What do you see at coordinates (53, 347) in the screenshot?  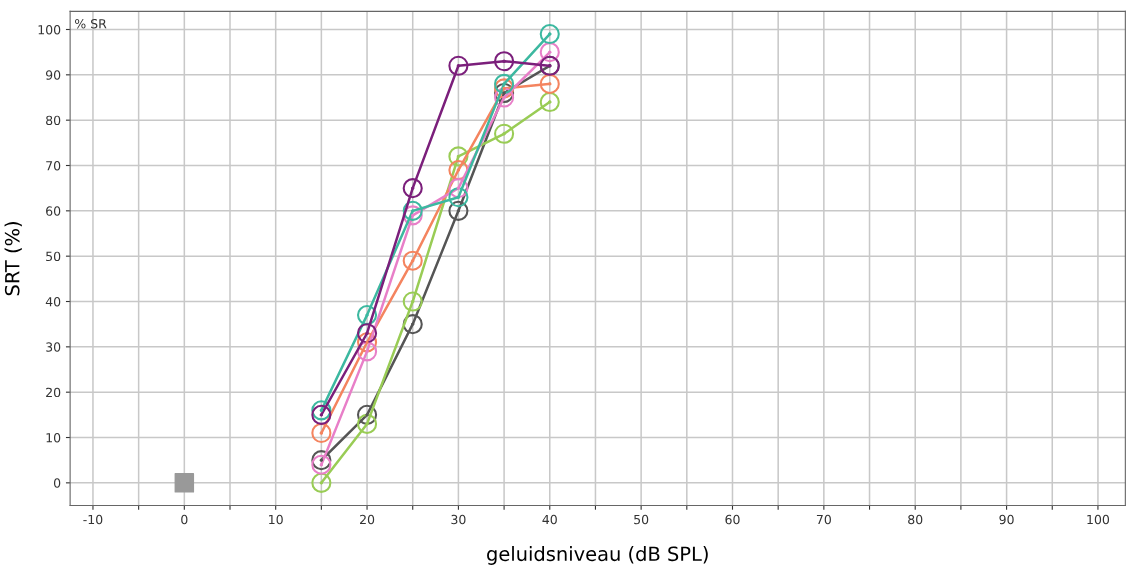 I see `y-tick-label: 30` at bounding box center [53, 347].